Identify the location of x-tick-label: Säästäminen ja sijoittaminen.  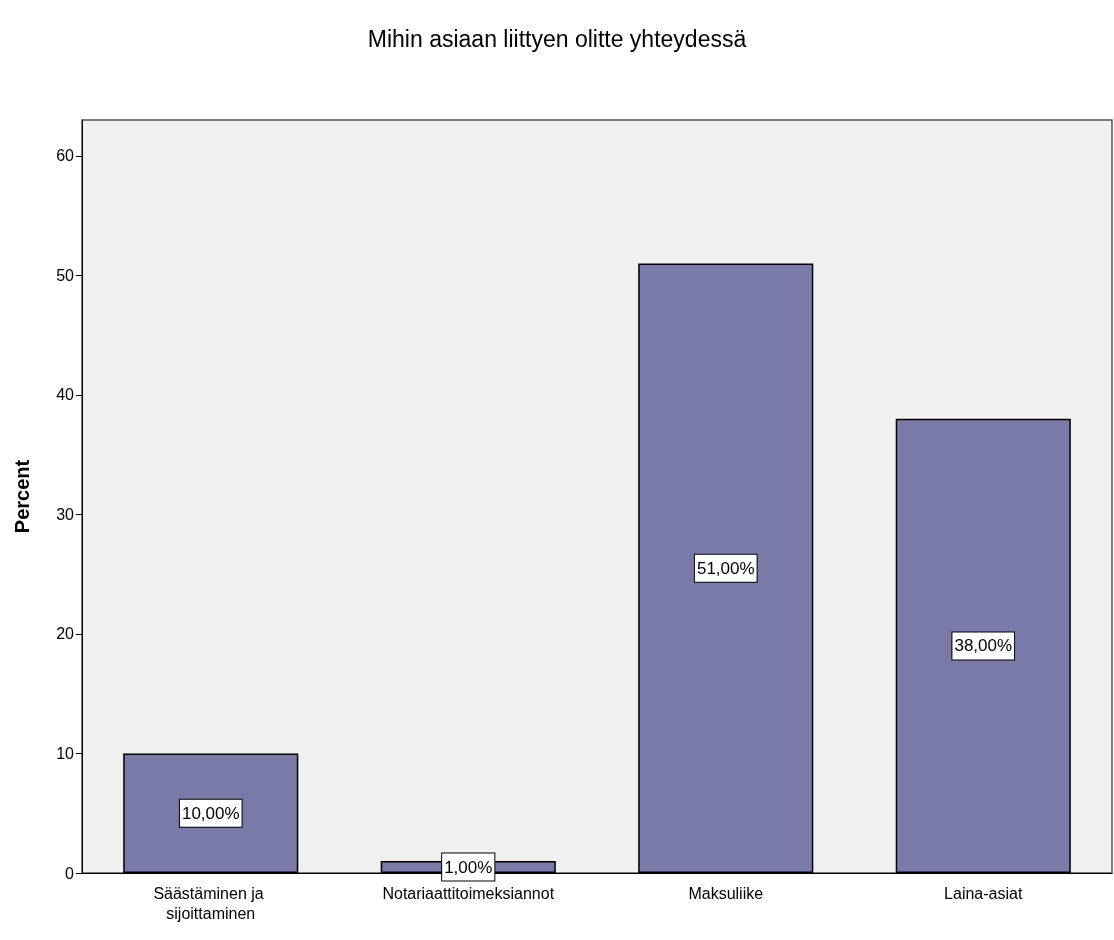
(211, 903).